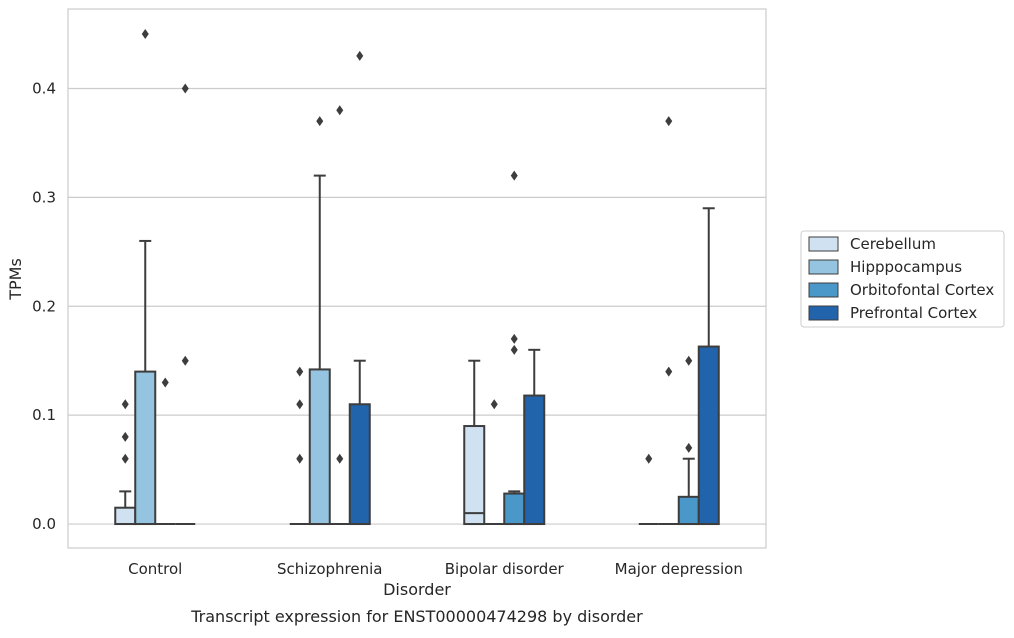 The image size is (1014, 638). What do you see at coordinates (44, 197) in the screenshot?
I see `y-tick-label: 0.3` at bounding box center [44, 197].